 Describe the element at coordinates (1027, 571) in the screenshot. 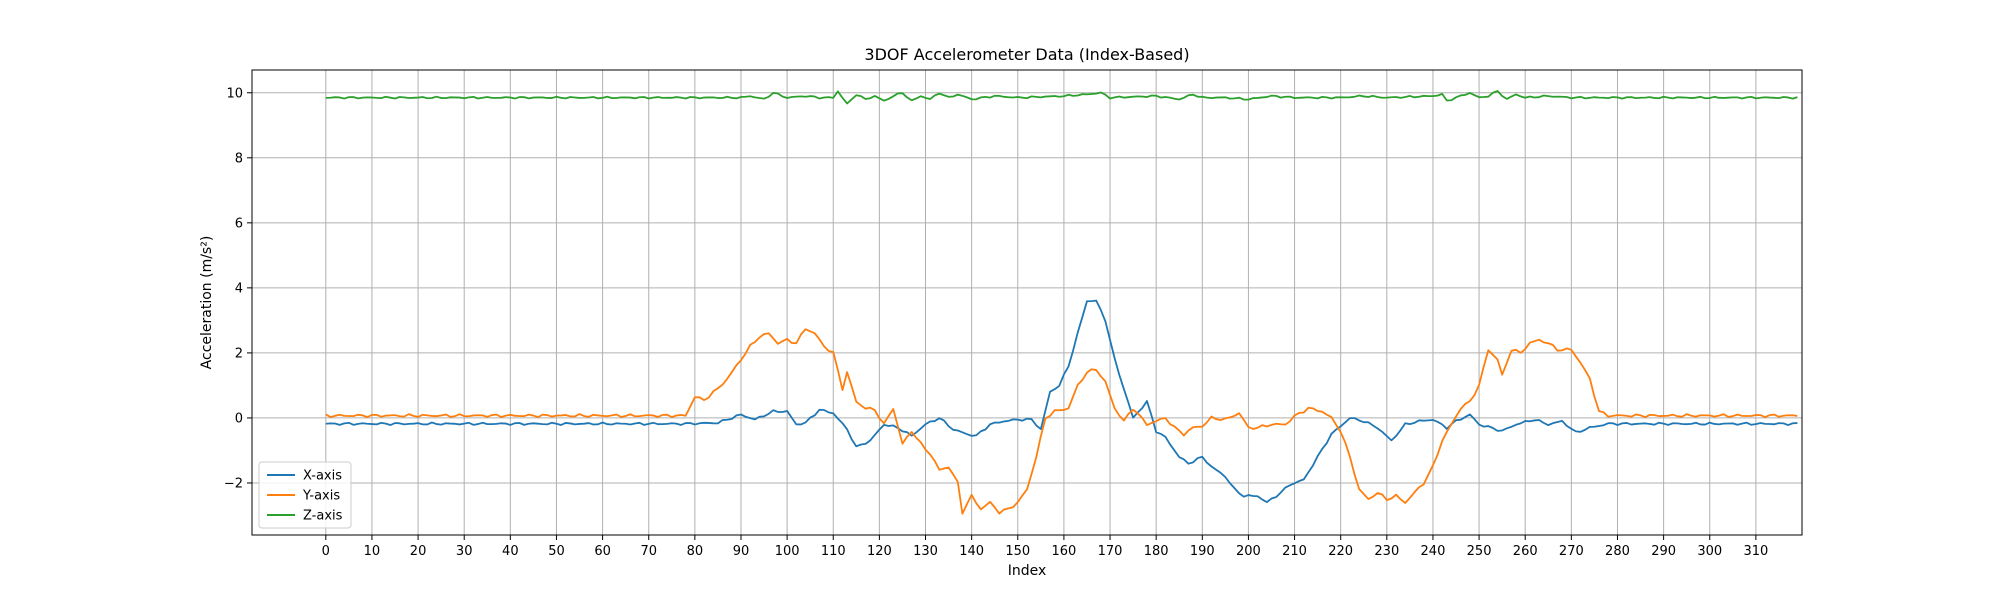

I see `x-axis-label: Index` at that location.